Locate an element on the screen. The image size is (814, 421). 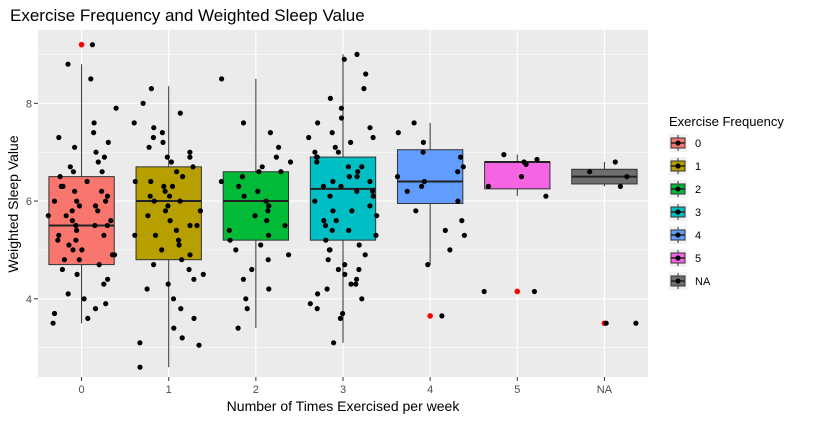
y-axis: 4 6 8 is located at coordinates (32, 202).